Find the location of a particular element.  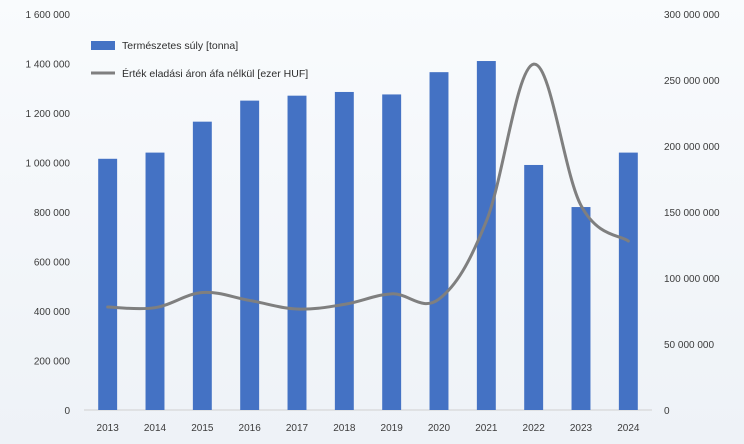

right-axis-tick-label: 0 is located at coordinates (667, 411).